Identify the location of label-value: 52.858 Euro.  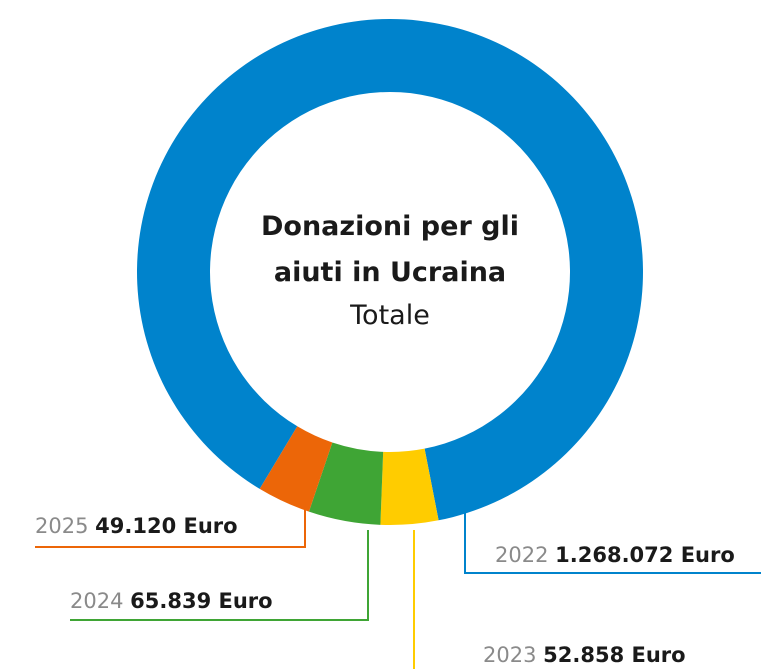
(614, 655).